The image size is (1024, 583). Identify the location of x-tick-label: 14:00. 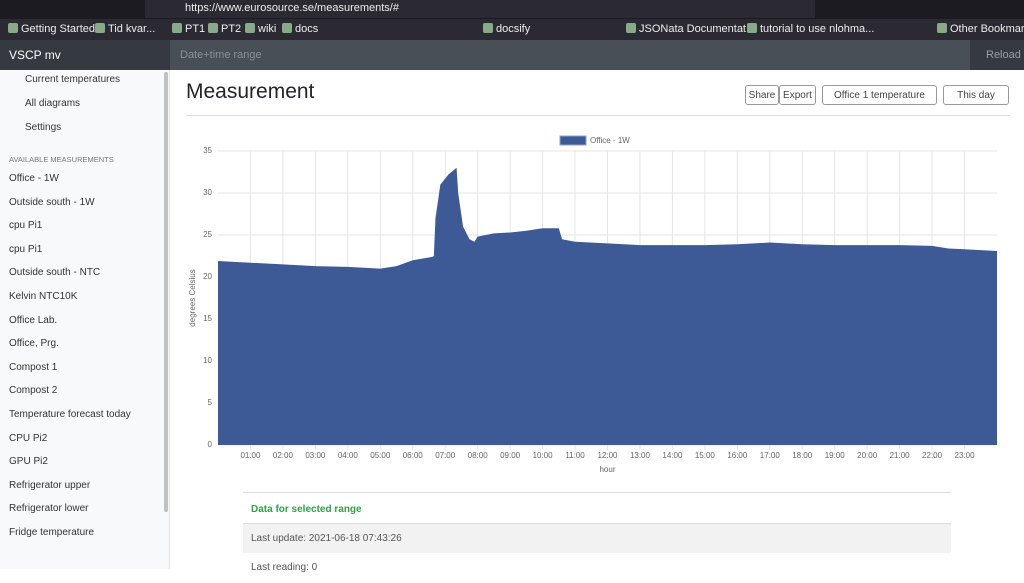
(672, 455).